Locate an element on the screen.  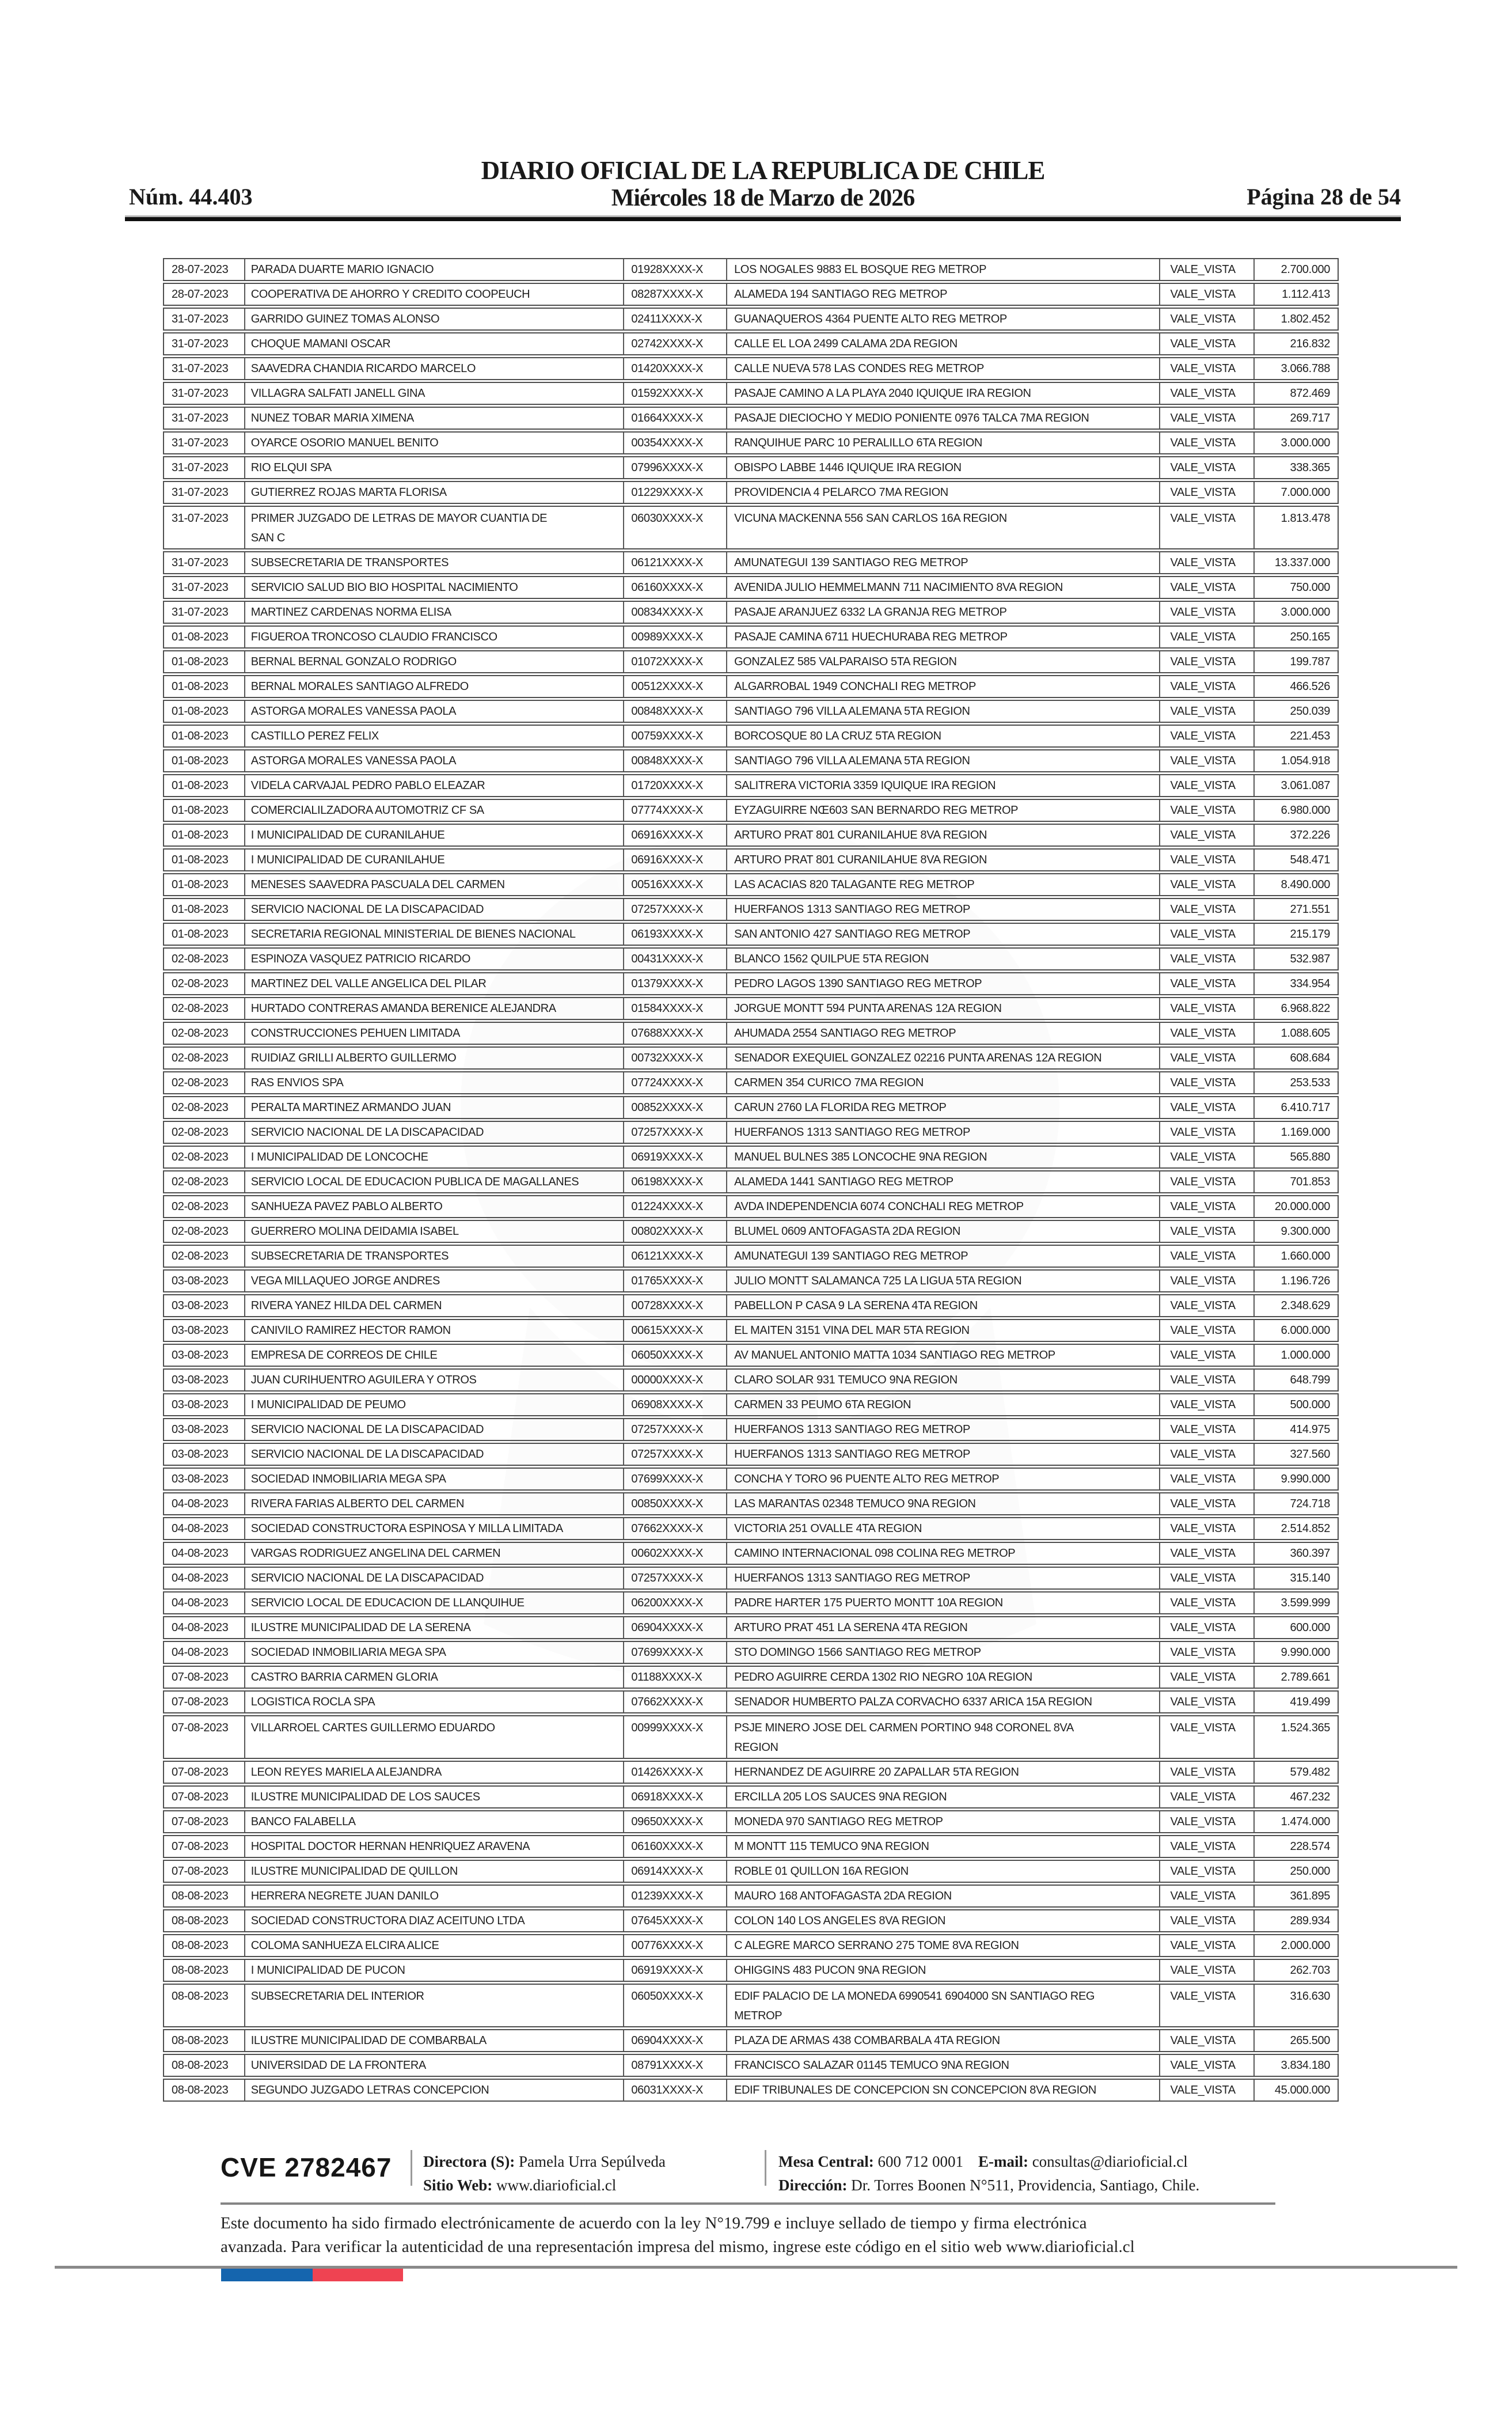
cell-beneficiary: ILUSTRE MUNICIPALIDAD DE LA SERENA is located at coordinates (435, 1627).